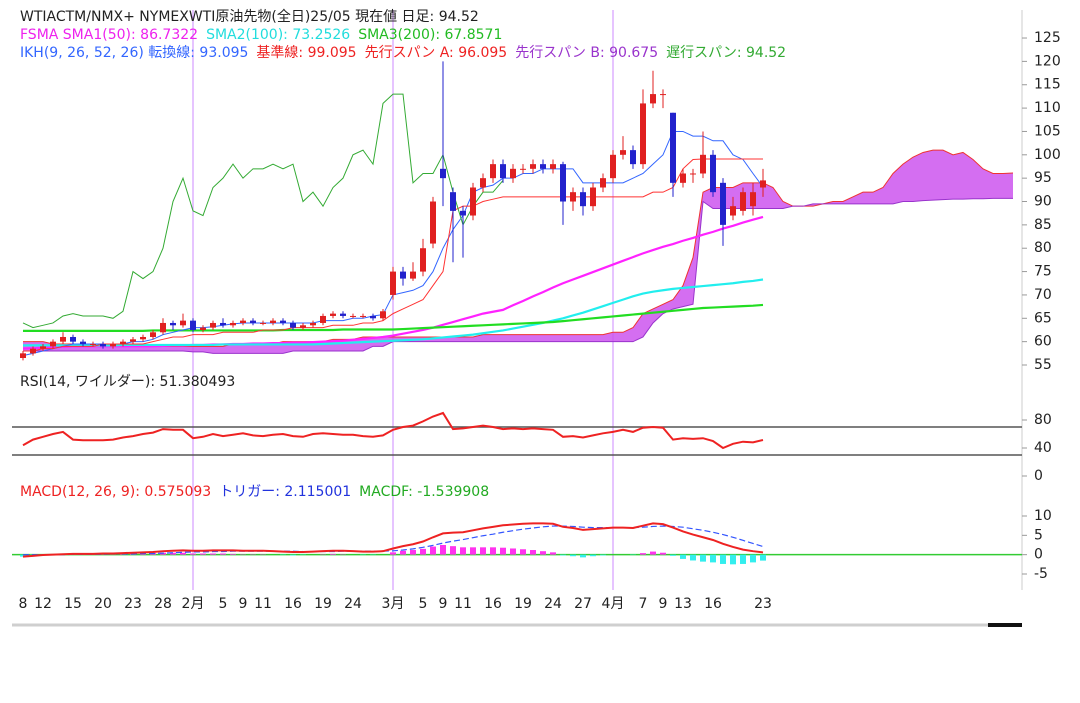 The width and height of the screenshot is (1080, 703). What do you see at coordinates (393, 312) in the screenshot?
I see `indicator-line` at bounding box center [393, 312].